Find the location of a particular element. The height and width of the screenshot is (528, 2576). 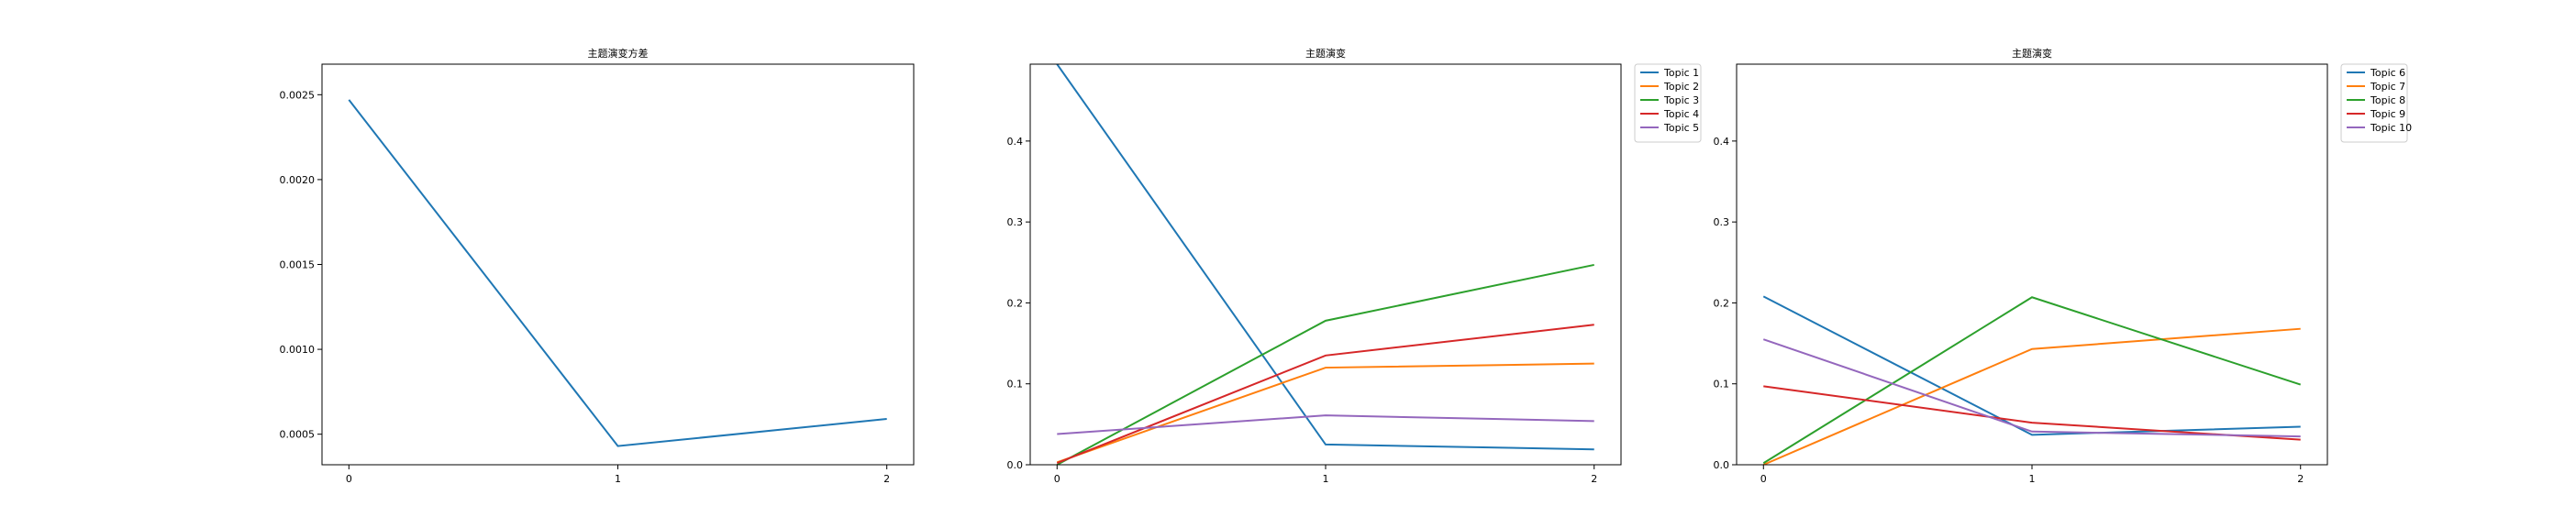

y-tick-label: 0.0010 is located at coordinates (298, 350).